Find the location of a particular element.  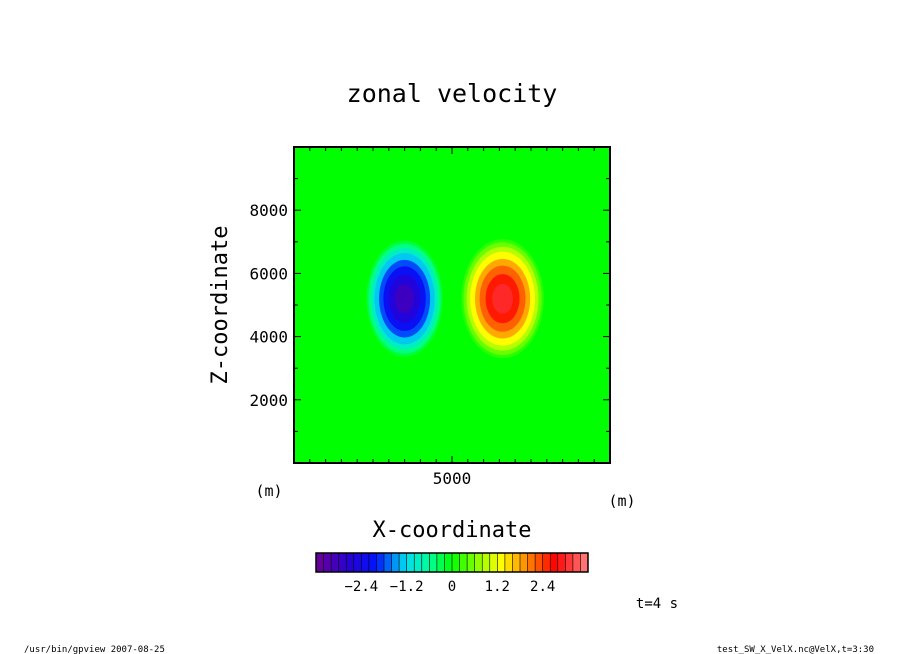

colorbar-tick-label: −2.4 is located at coordinates (361, 587).